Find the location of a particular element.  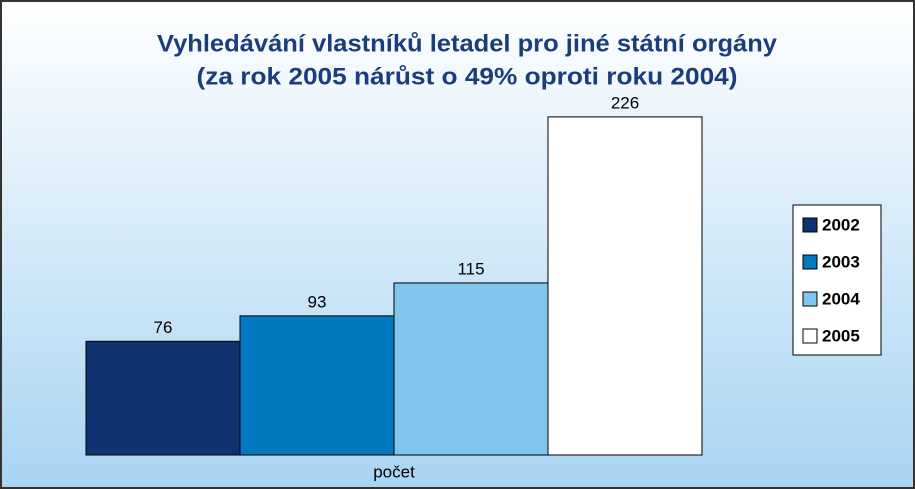

legend-label: 2003 is located at coordinates (841, 261).